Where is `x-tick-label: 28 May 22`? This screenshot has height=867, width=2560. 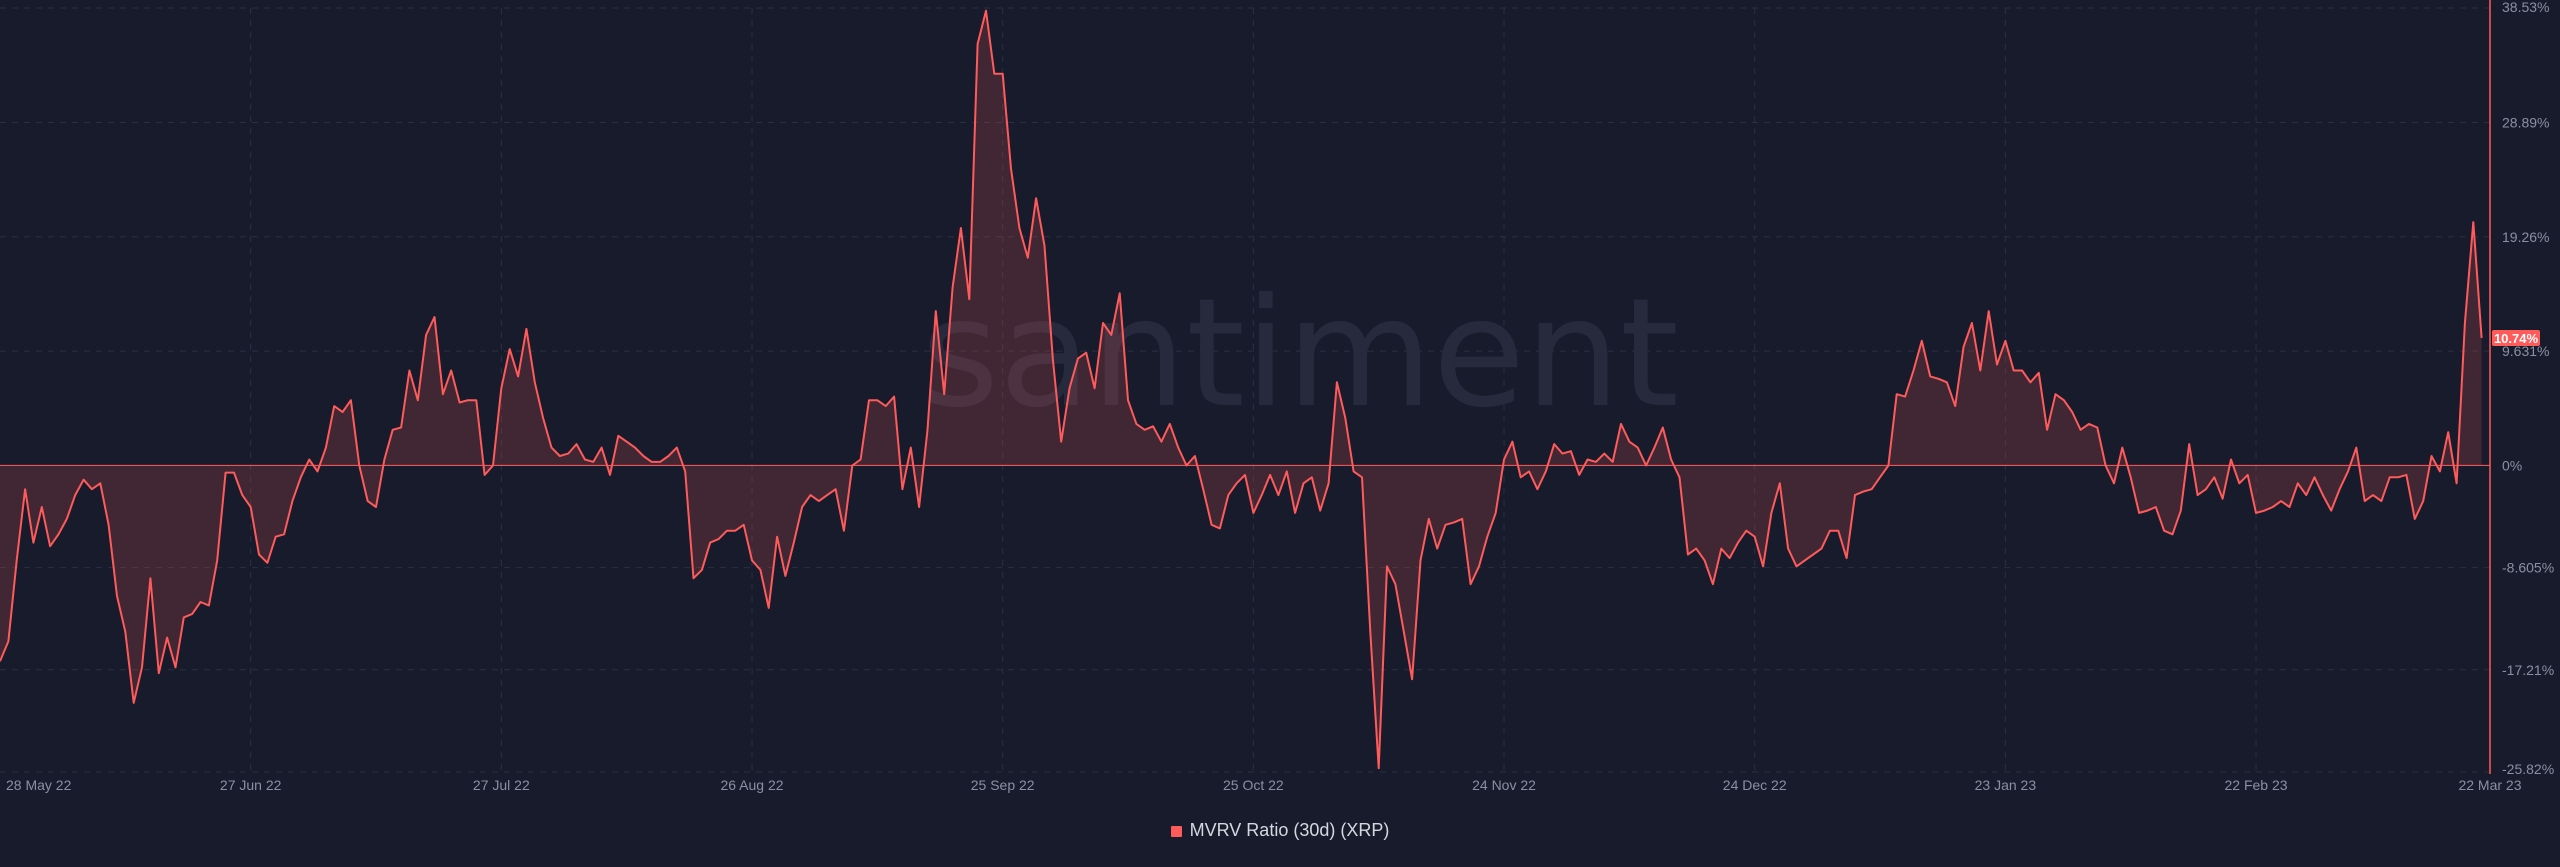 x-tick-label: 28 May 22 is located at coordinates (39, 785).